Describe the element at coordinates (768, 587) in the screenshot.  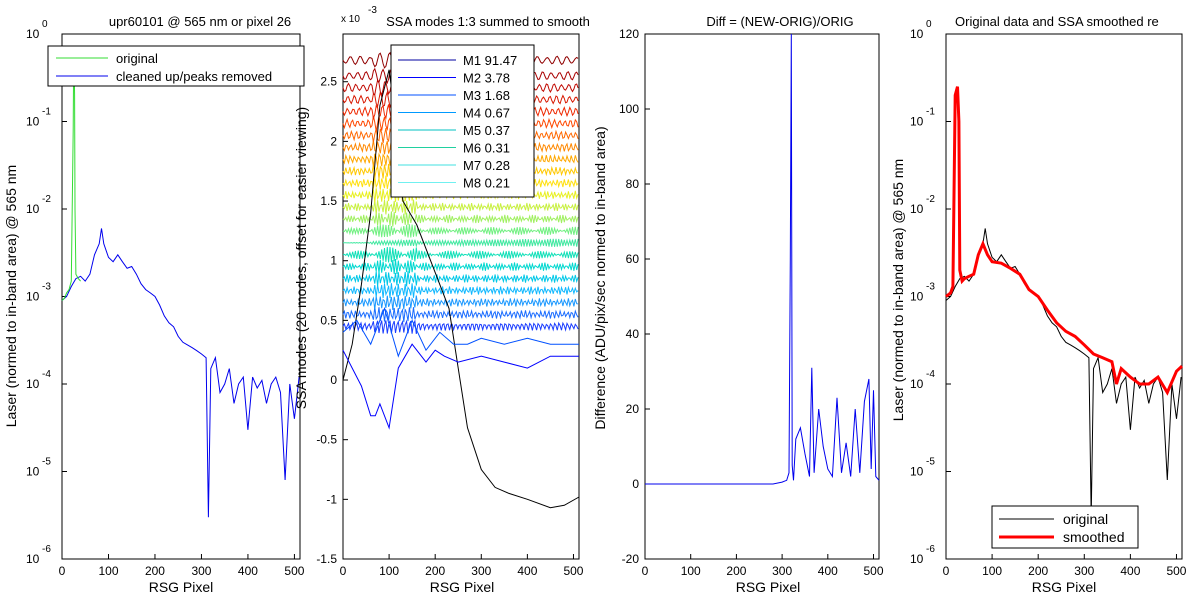
I see `panel-3-xlabel: RSG Pixel` at that location.